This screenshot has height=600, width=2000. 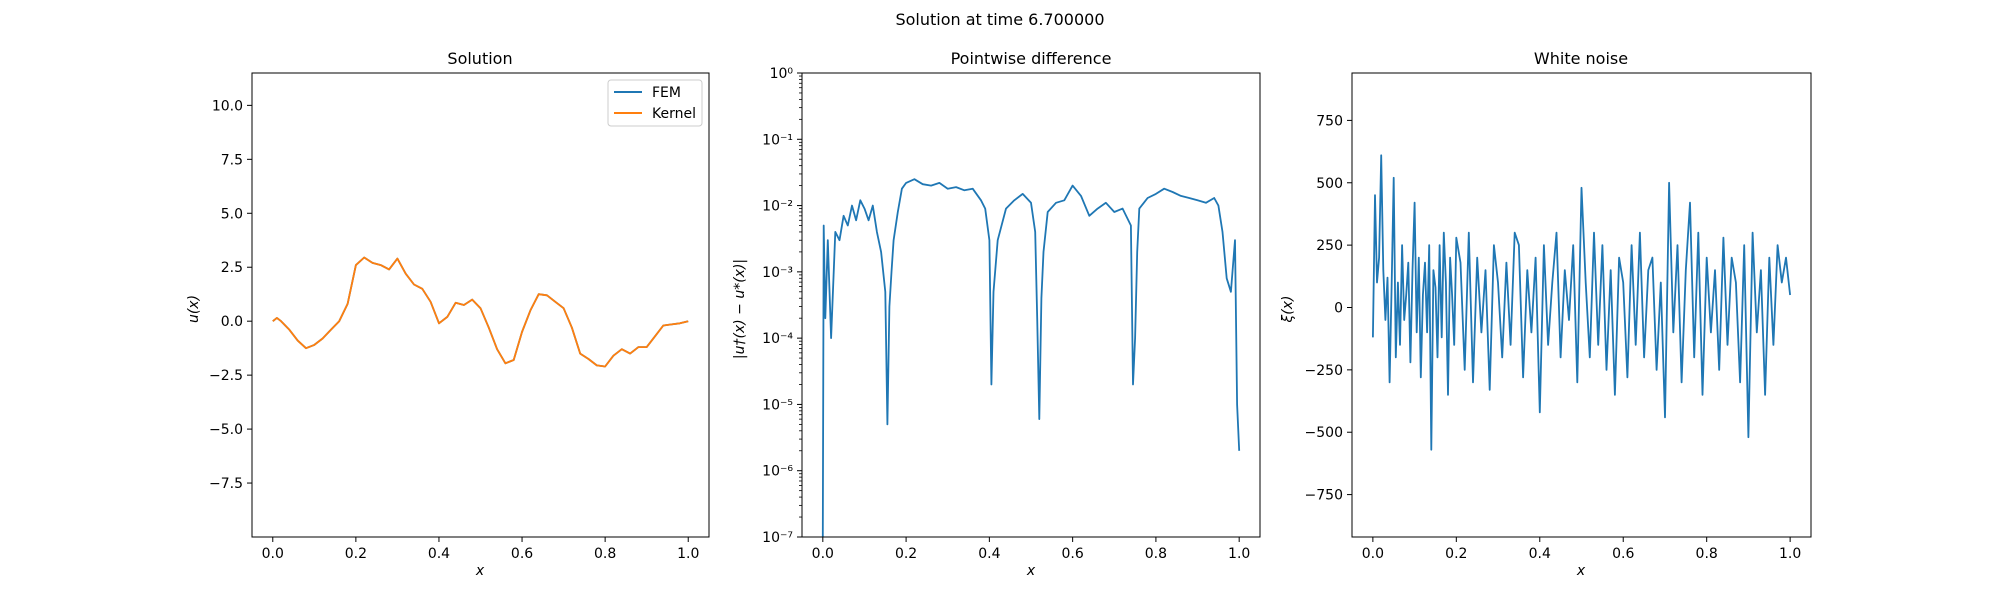 I want to click on y-tick-label: 10⁻⁴, so click(x=777, y=339).